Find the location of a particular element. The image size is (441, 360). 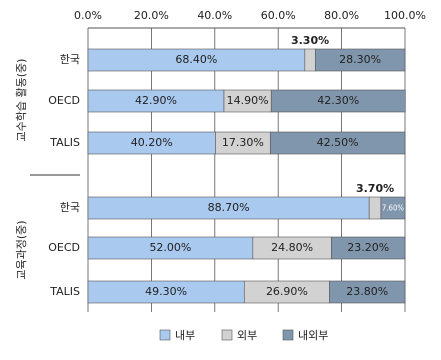

legend-label: 내외부 is located at coordinates (313, 335).